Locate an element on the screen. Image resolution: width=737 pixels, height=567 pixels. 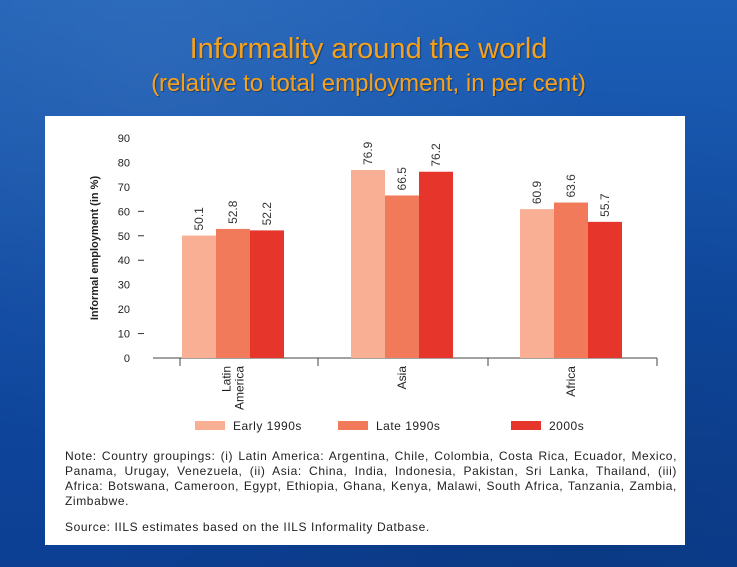
category-label: Asia is located at coordinates (402, 378).